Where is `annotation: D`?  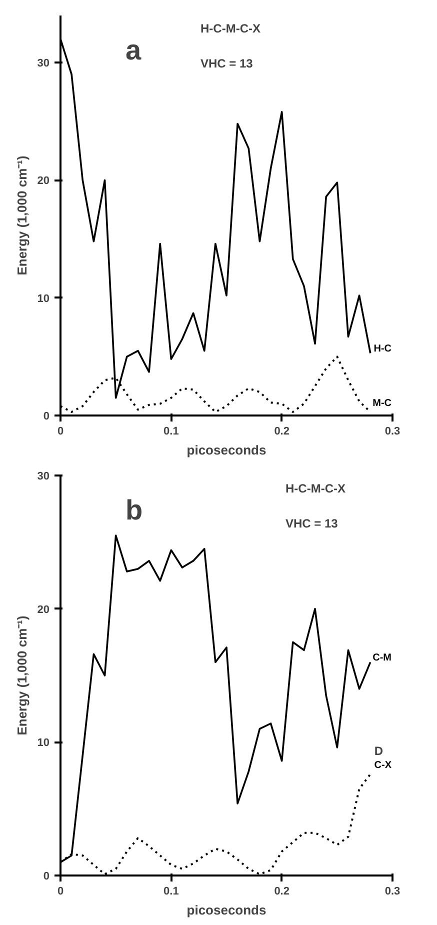
annotation: D is located at coordinates (379, 751).